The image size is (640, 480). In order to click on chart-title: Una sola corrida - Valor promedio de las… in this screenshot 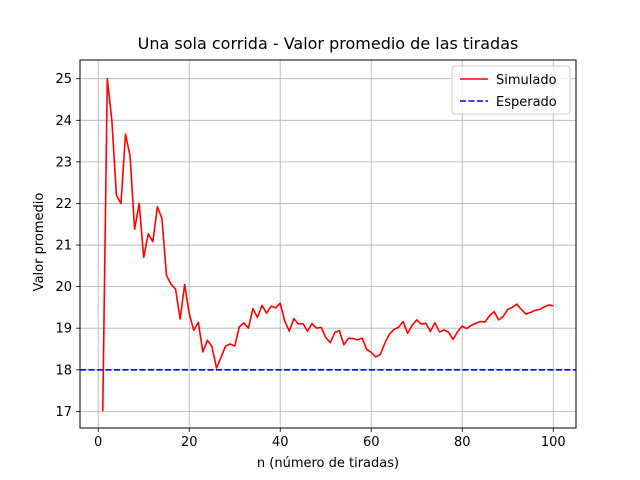, I will do `click(328, 43)`.